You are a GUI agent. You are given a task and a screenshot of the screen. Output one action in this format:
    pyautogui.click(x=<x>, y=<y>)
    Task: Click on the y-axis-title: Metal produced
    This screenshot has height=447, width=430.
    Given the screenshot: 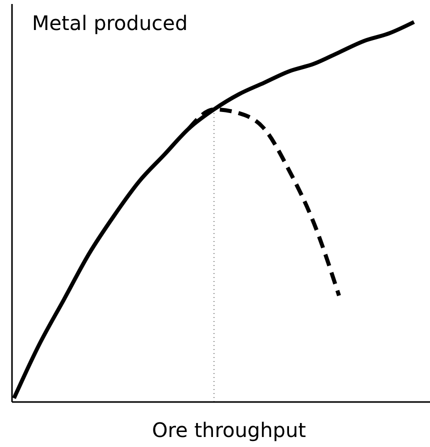 What is the action you would take?
    pyautogui.click(x=110, y=23)
    